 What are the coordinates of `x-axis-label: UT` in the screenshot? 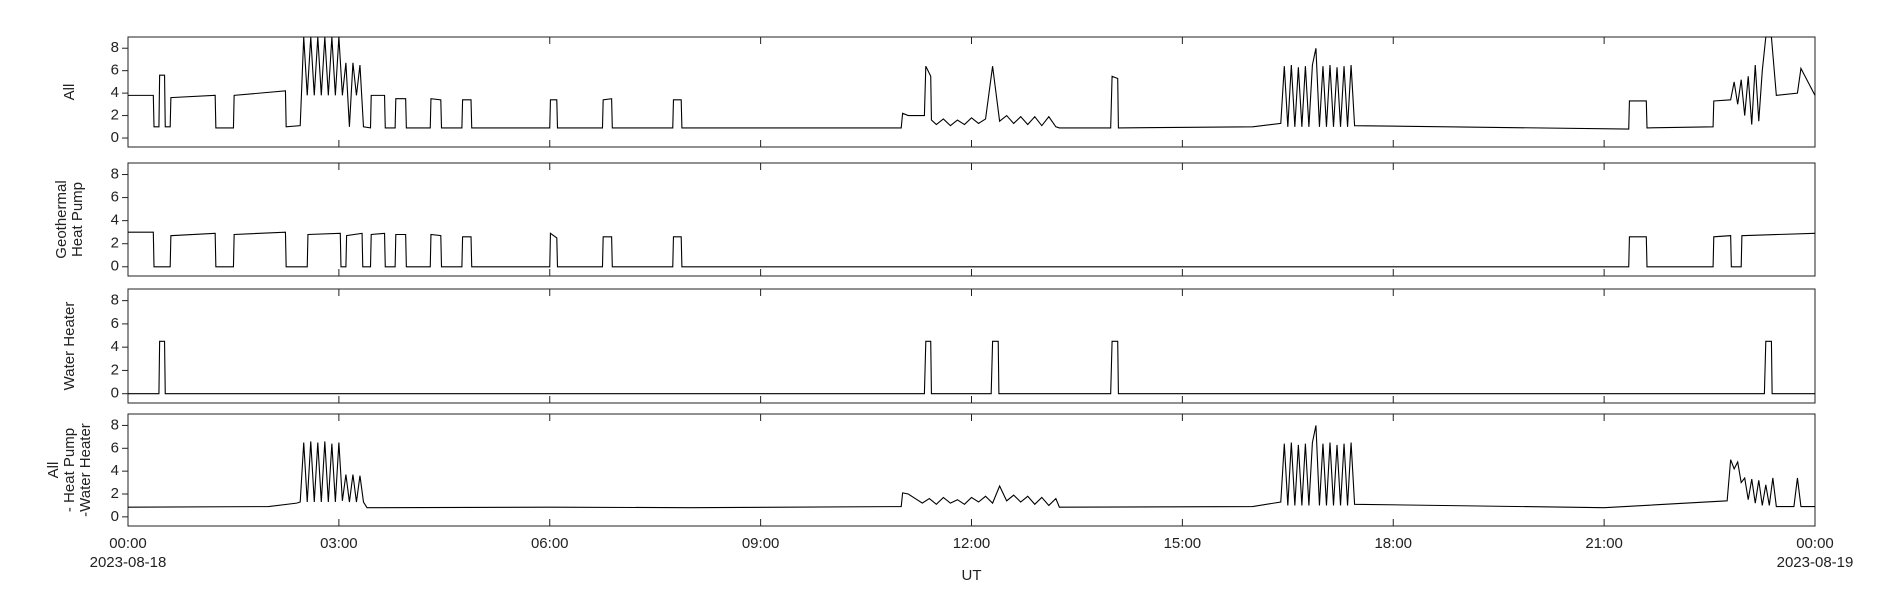 It's located at (972, 575).